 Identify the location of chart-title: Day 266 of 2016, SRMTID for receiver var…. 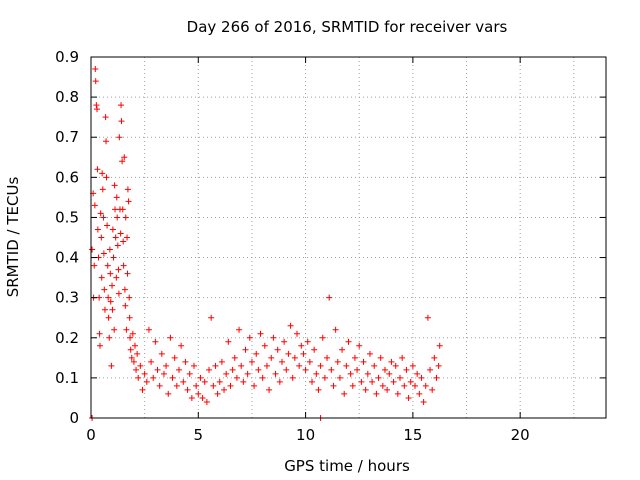
(347, 27).